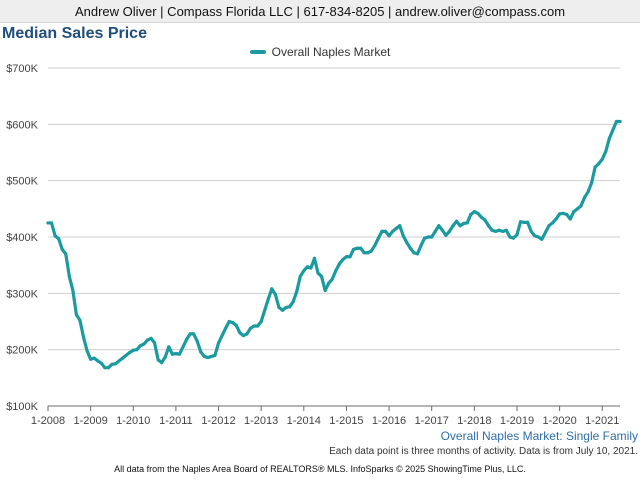 This screenshot has height=480, width=640. Describe the element at coordinates (22, 182) in the screenshot. I see `y-tick-label: $500K` at that location.